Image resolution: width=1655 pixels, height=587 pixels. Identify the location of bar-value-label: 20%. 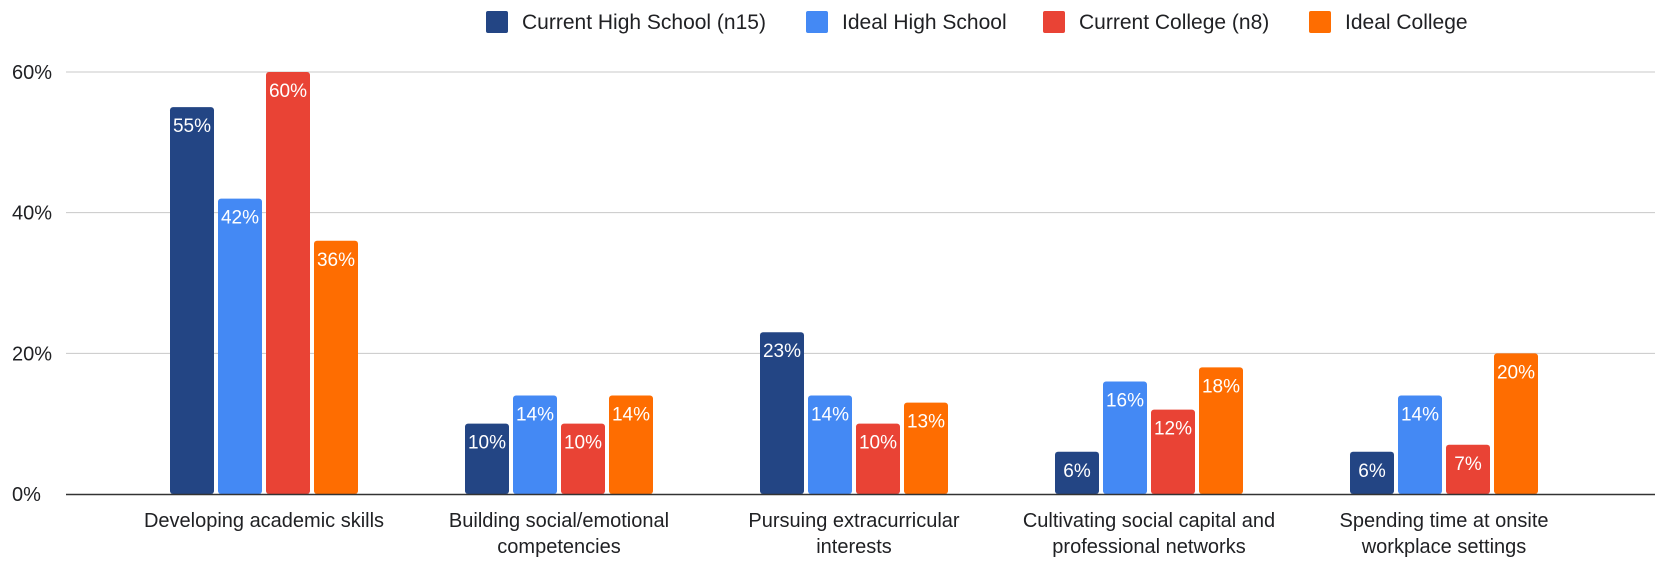
(1516, 372).